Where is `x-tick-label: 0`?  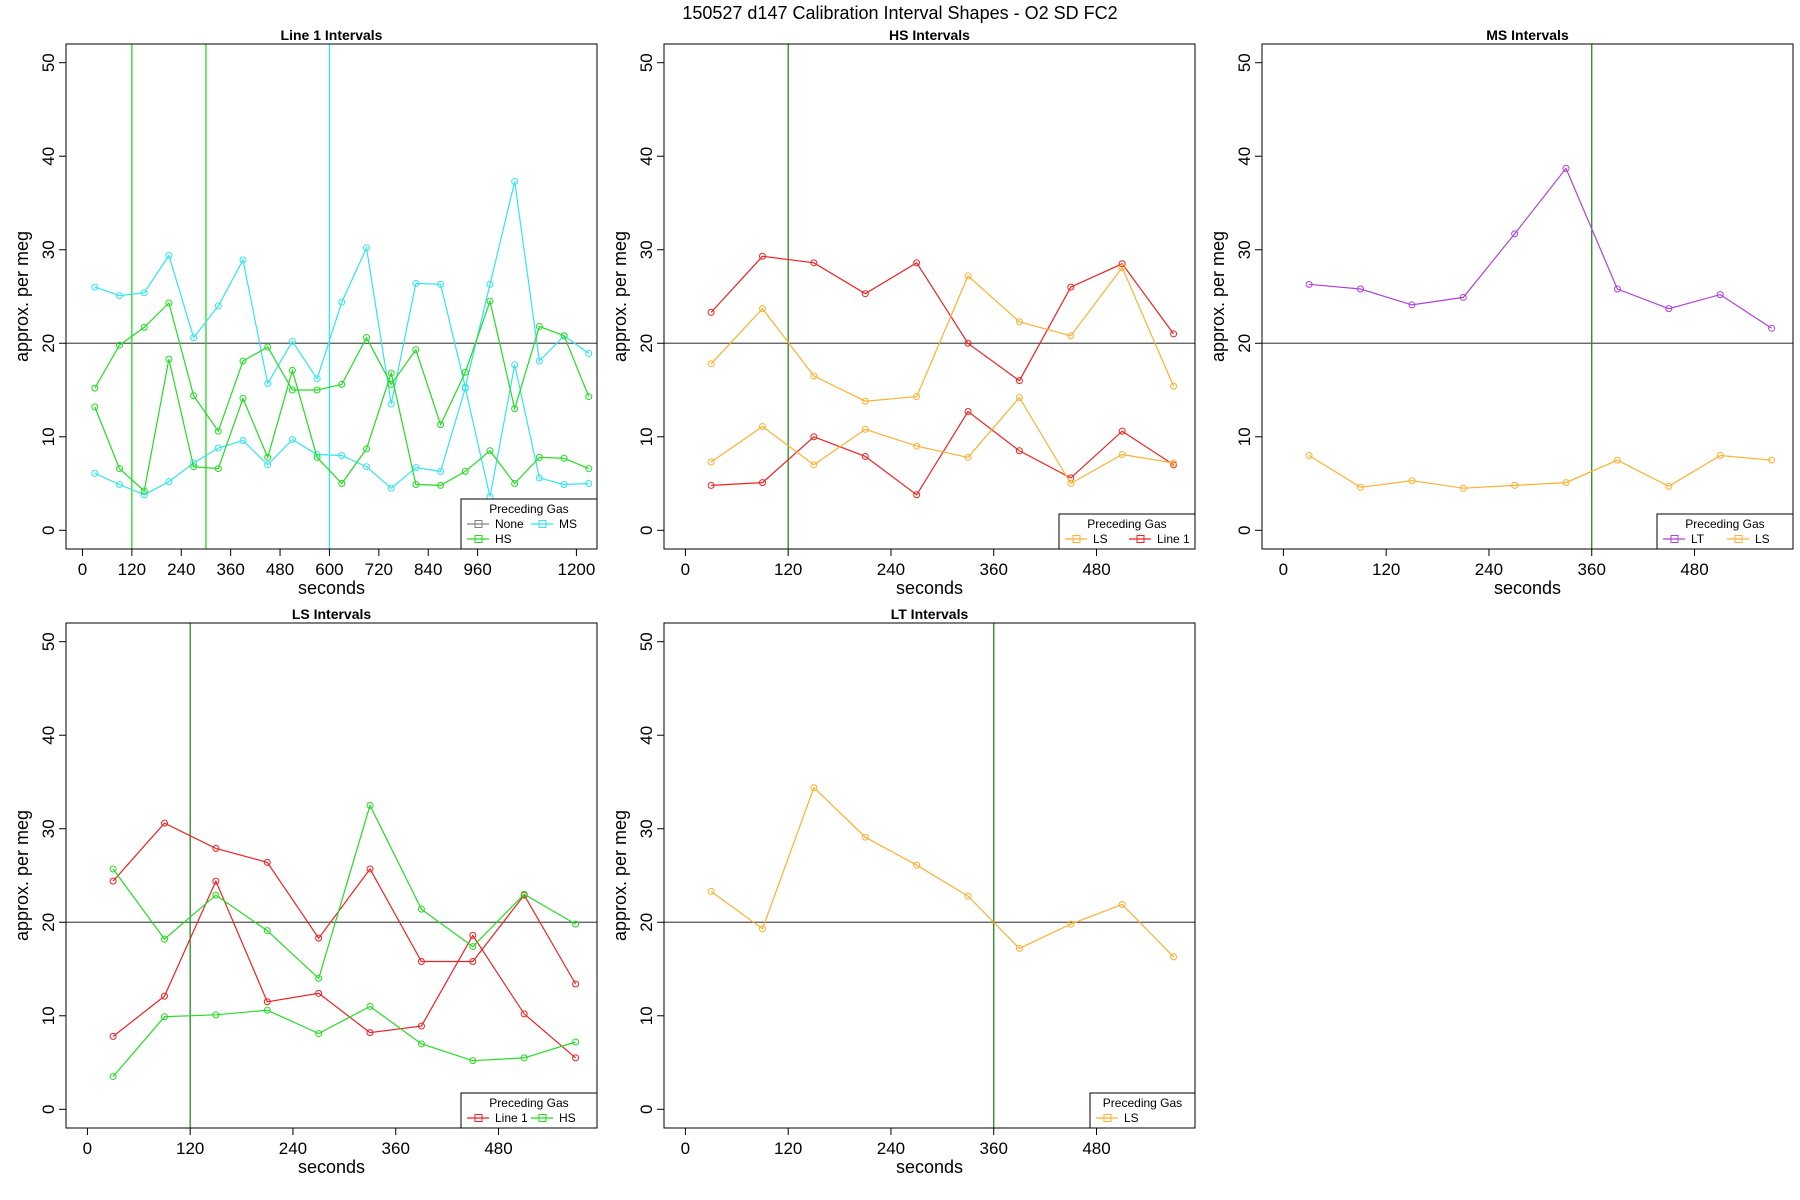 x-tick-label: 0 is located at coordinates (82, 569).